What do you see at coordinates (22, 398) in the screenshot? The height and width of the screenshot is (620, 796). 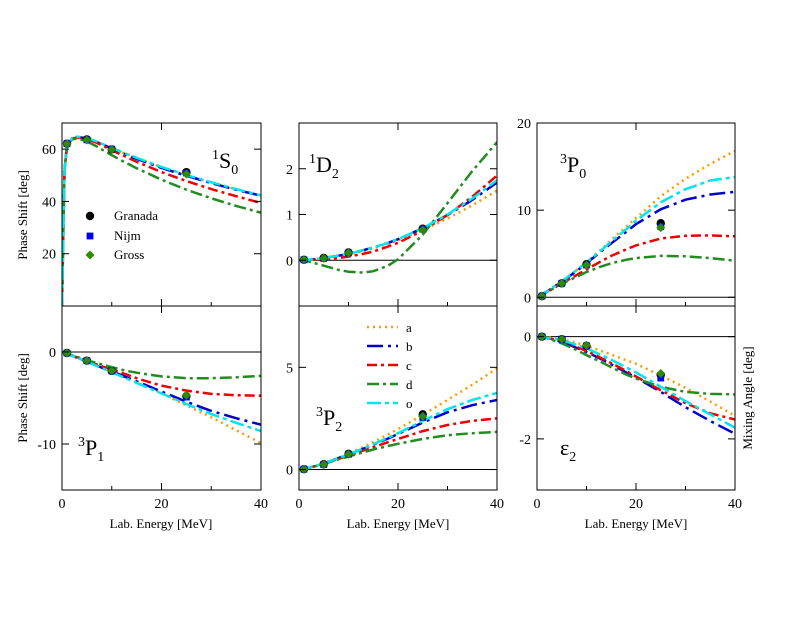 I see `y-axis-label-bottom-left: Phase Shift [deg]` at bounding box center [22, 398].